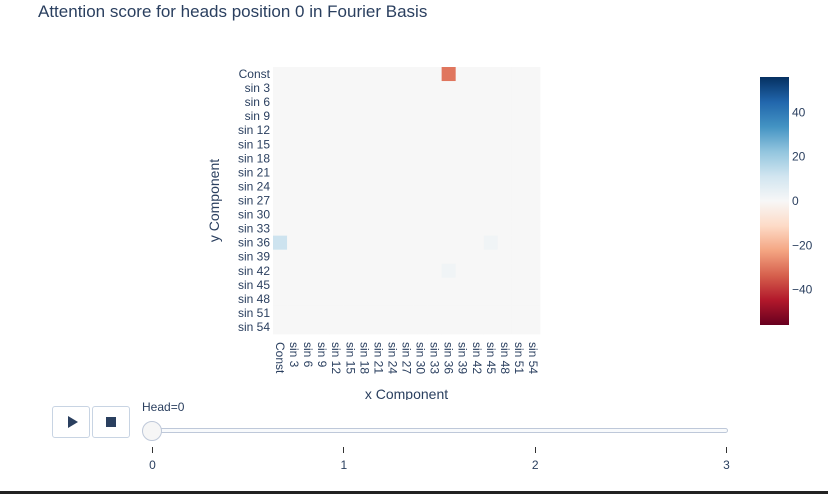 The height and width of the screenshot is (494, 828). Describe the element at coordinates (726, 465) in the screenshot. I see `slider-step-label: 3` at that location.